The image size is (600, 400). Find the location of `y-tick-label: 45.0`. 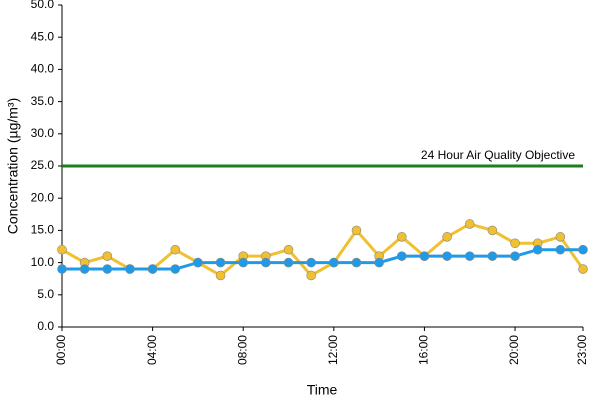

y-tick-label: 45.0 is located at coordinates (43, 36).